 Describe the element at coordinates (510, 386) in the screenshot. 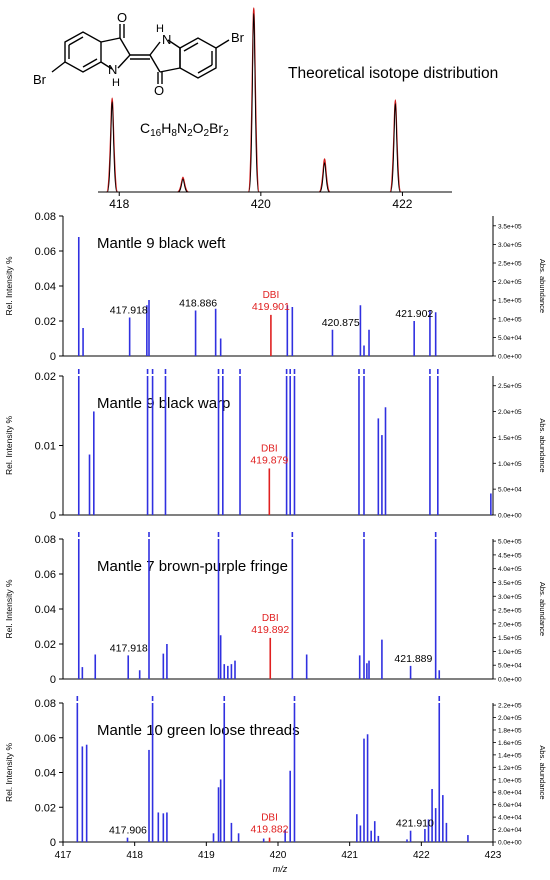

I see `panel-2-right-tick-label-5: 2.5e+05` at that location.